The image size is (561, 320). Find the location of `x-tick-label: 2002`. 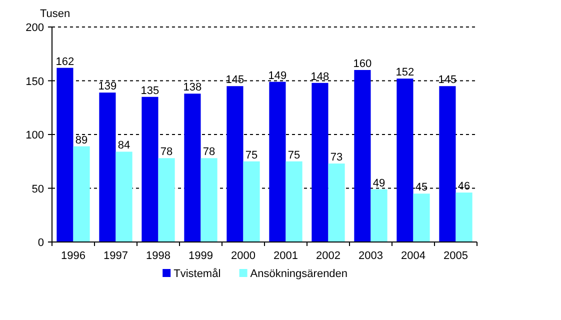

x-tick-label: 2002 is located at coordinates (328, 256).